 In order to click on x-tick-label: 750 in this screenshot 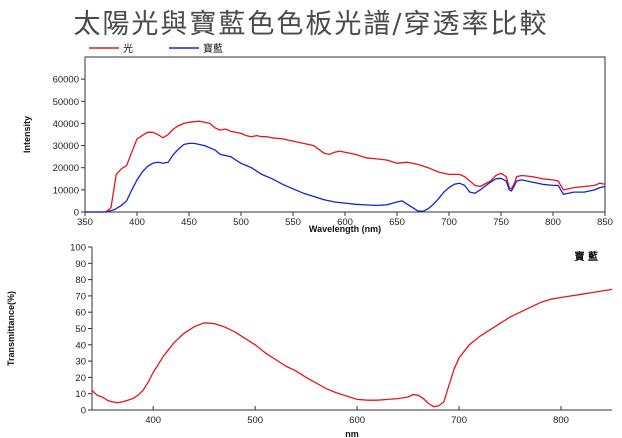, I will do `click(501, 222)`.